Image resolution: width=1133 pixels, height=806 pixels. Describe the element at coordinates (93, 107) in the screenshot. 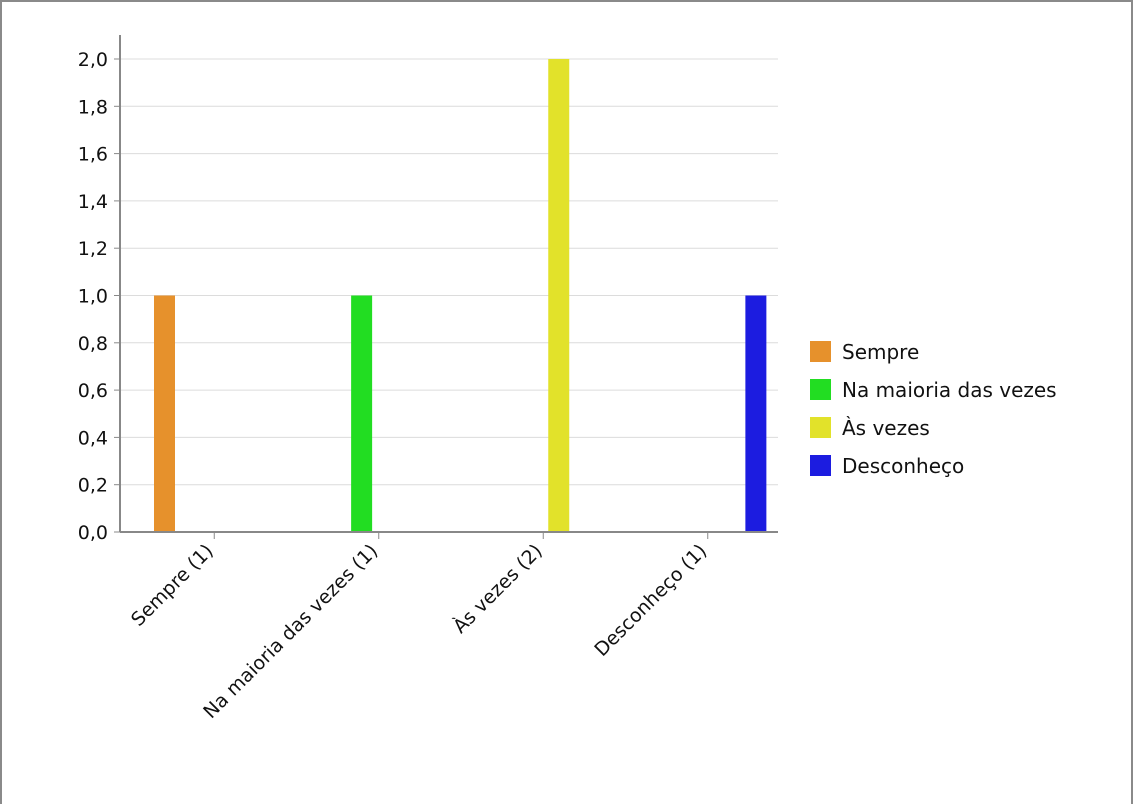

I see `y-tick-label: 1,8` at that location.